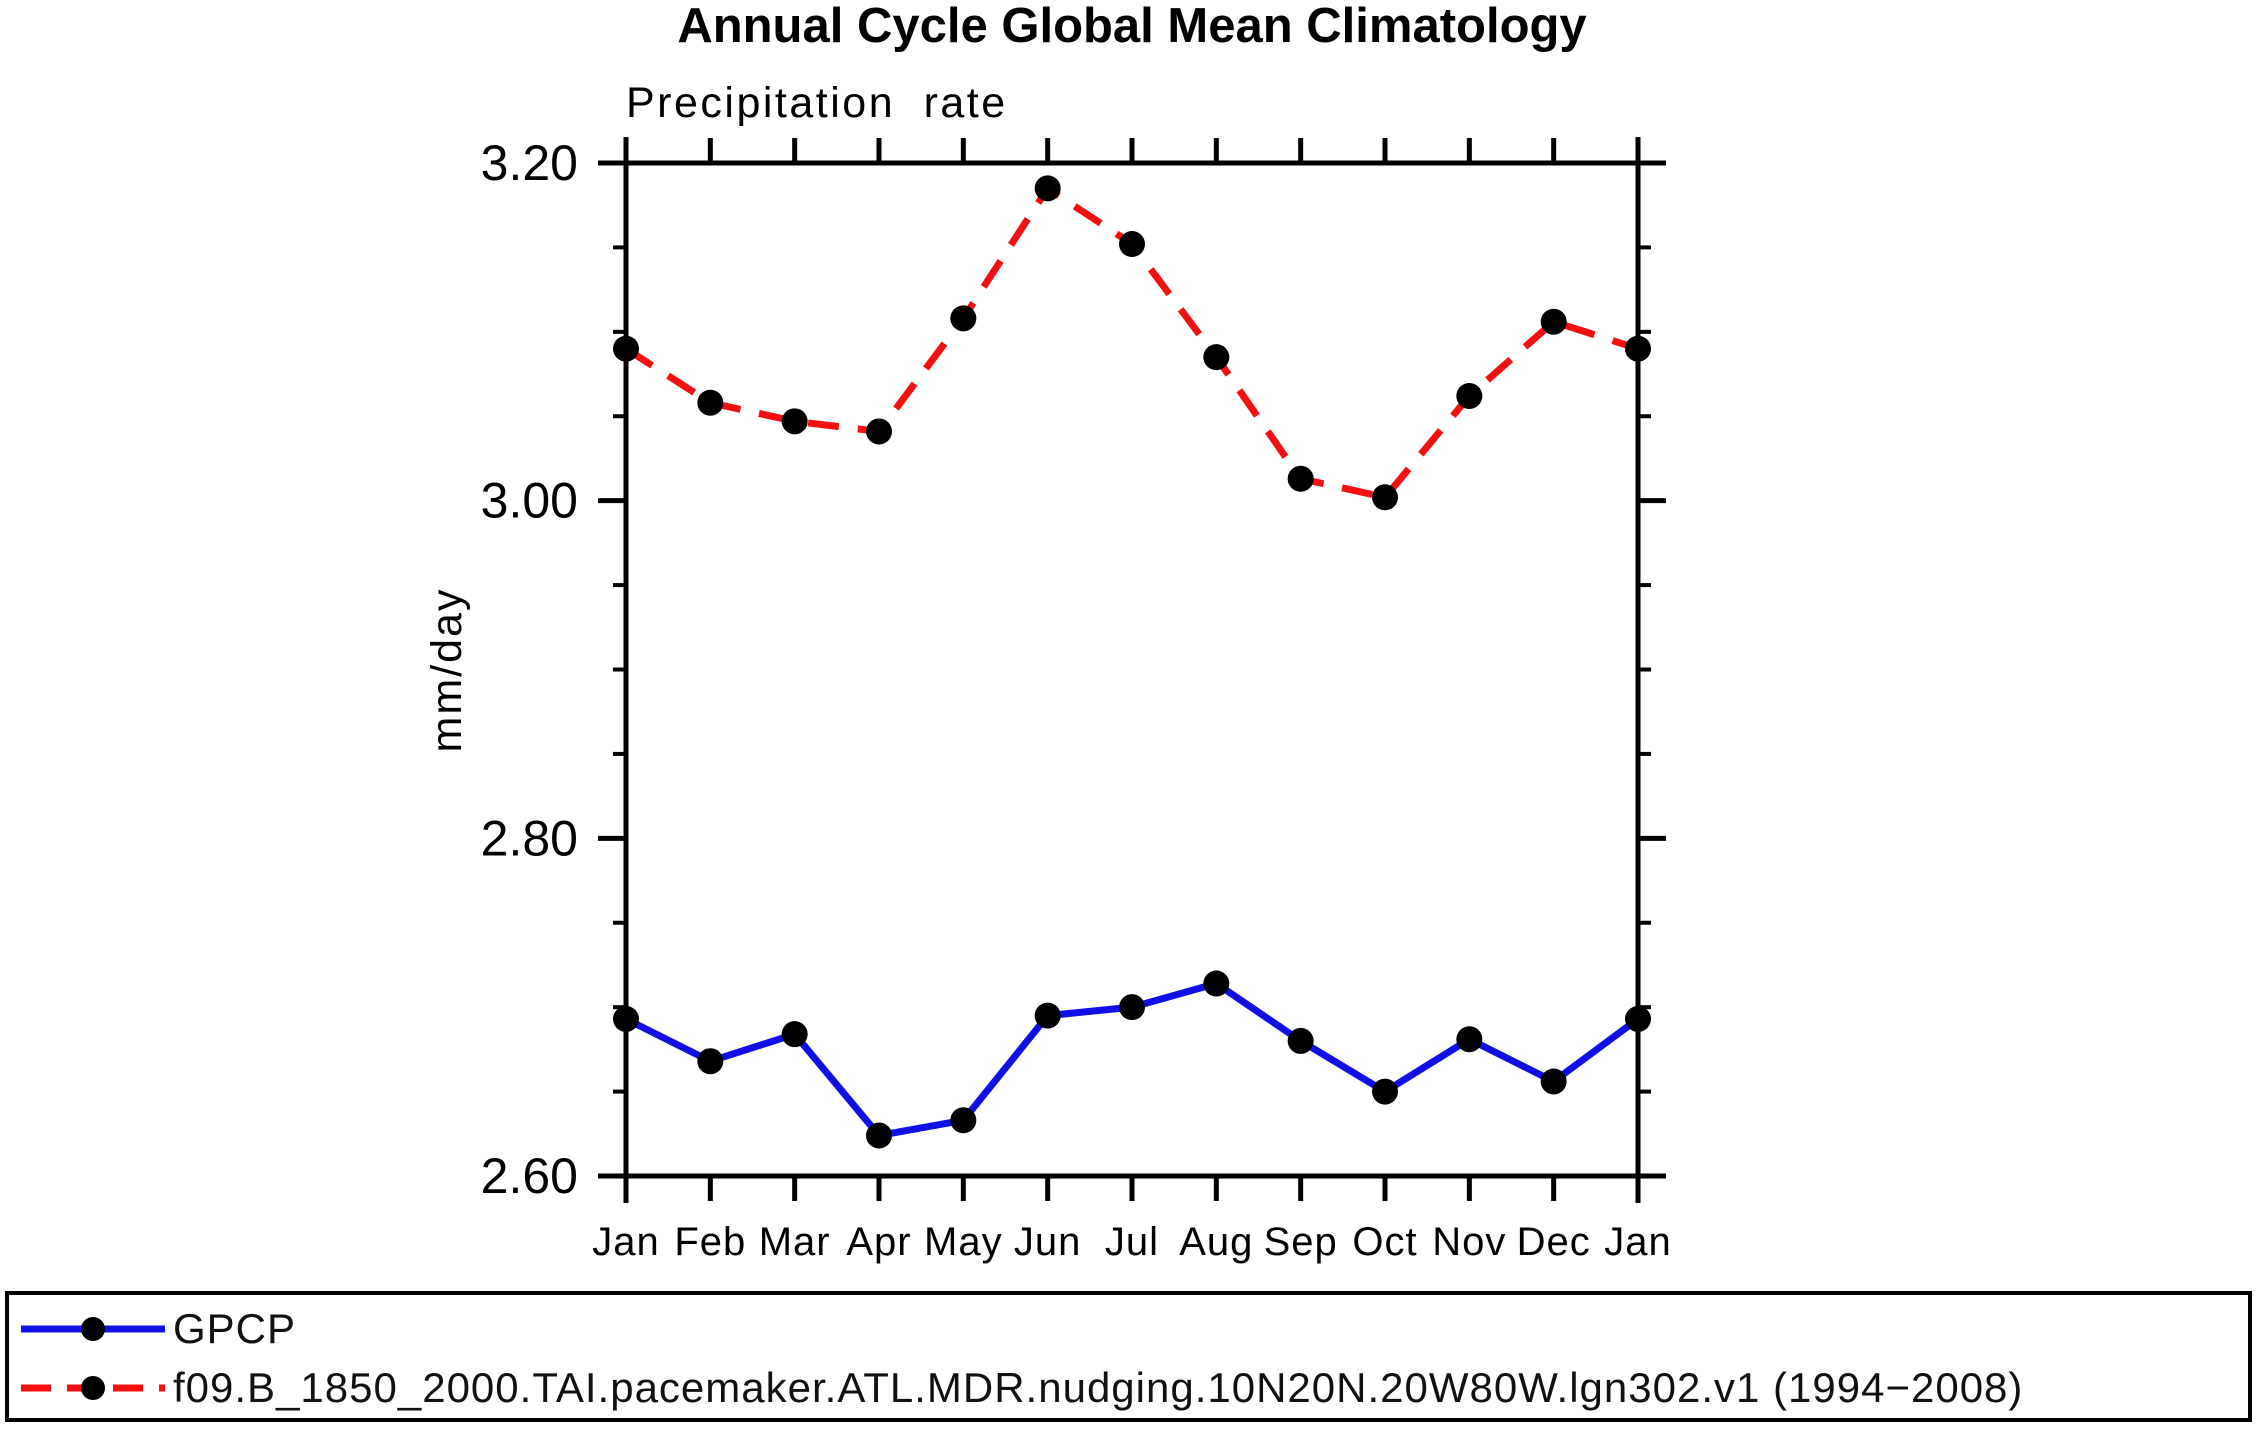 Image resolution: width=2265 pixels, height=1435 pixels. I want to click on legend-label-gpcp: GPCP, so click(235, 1328).